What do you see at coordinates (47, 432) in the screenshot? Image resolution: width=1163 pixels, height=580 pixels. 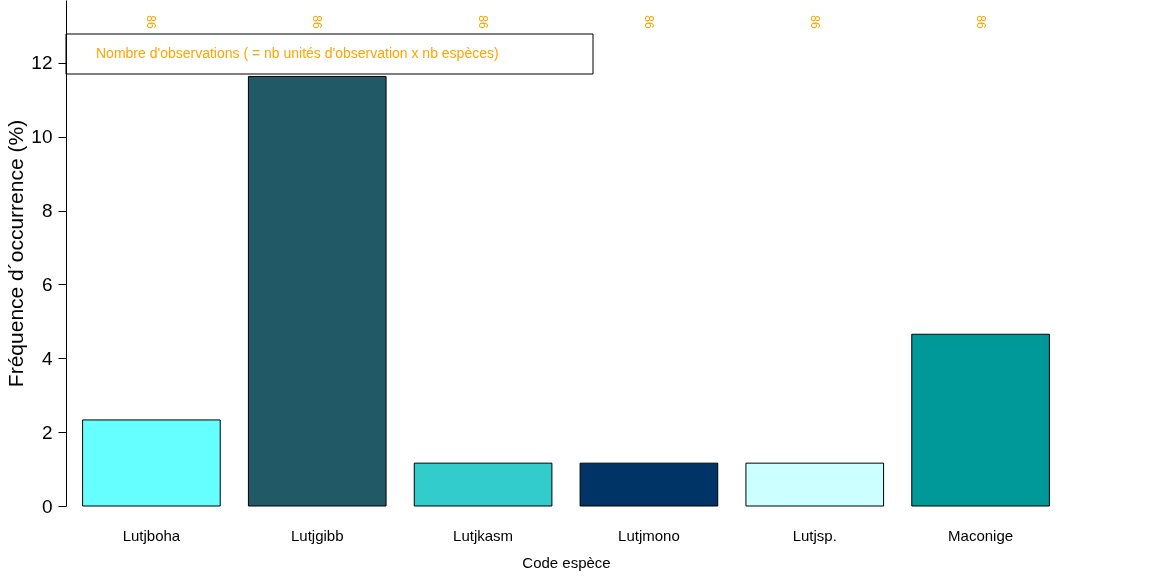 I see `y-tick-label: 2` at bounding box center [47, 432].